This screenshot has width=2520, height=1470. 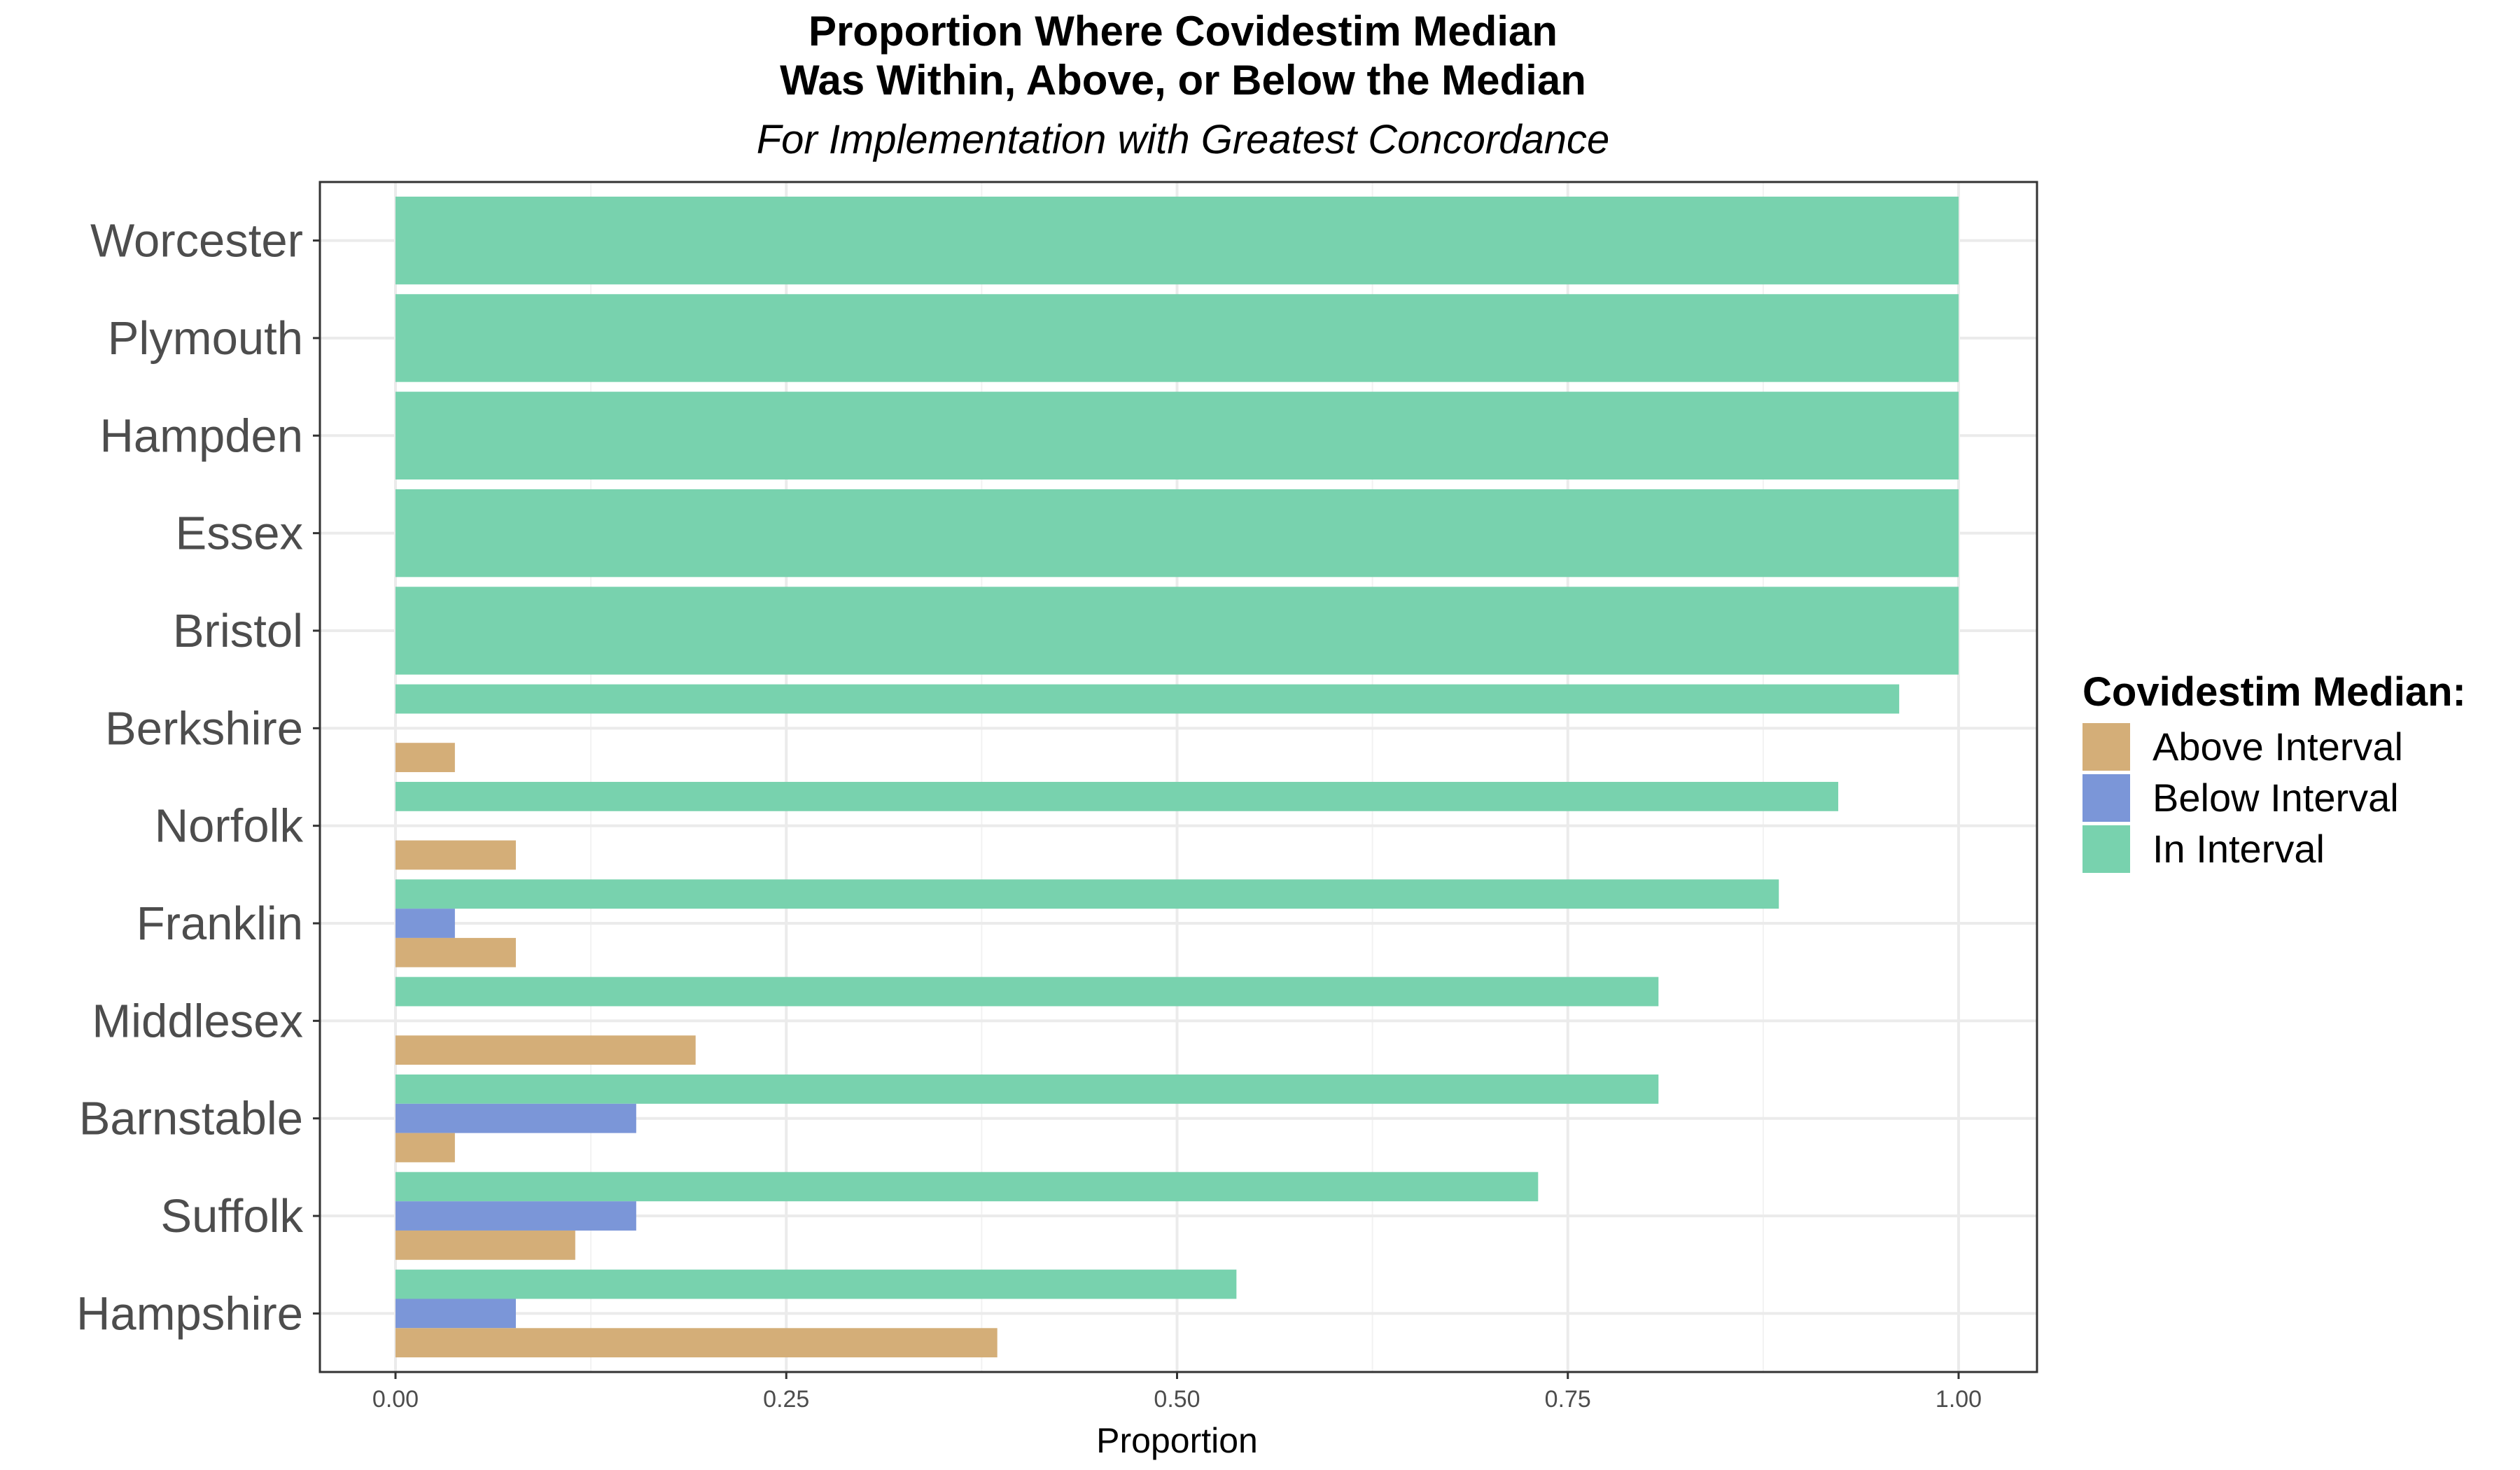 I want to click on bar-in-interval-plymouth, so click(x=1177, y=338).